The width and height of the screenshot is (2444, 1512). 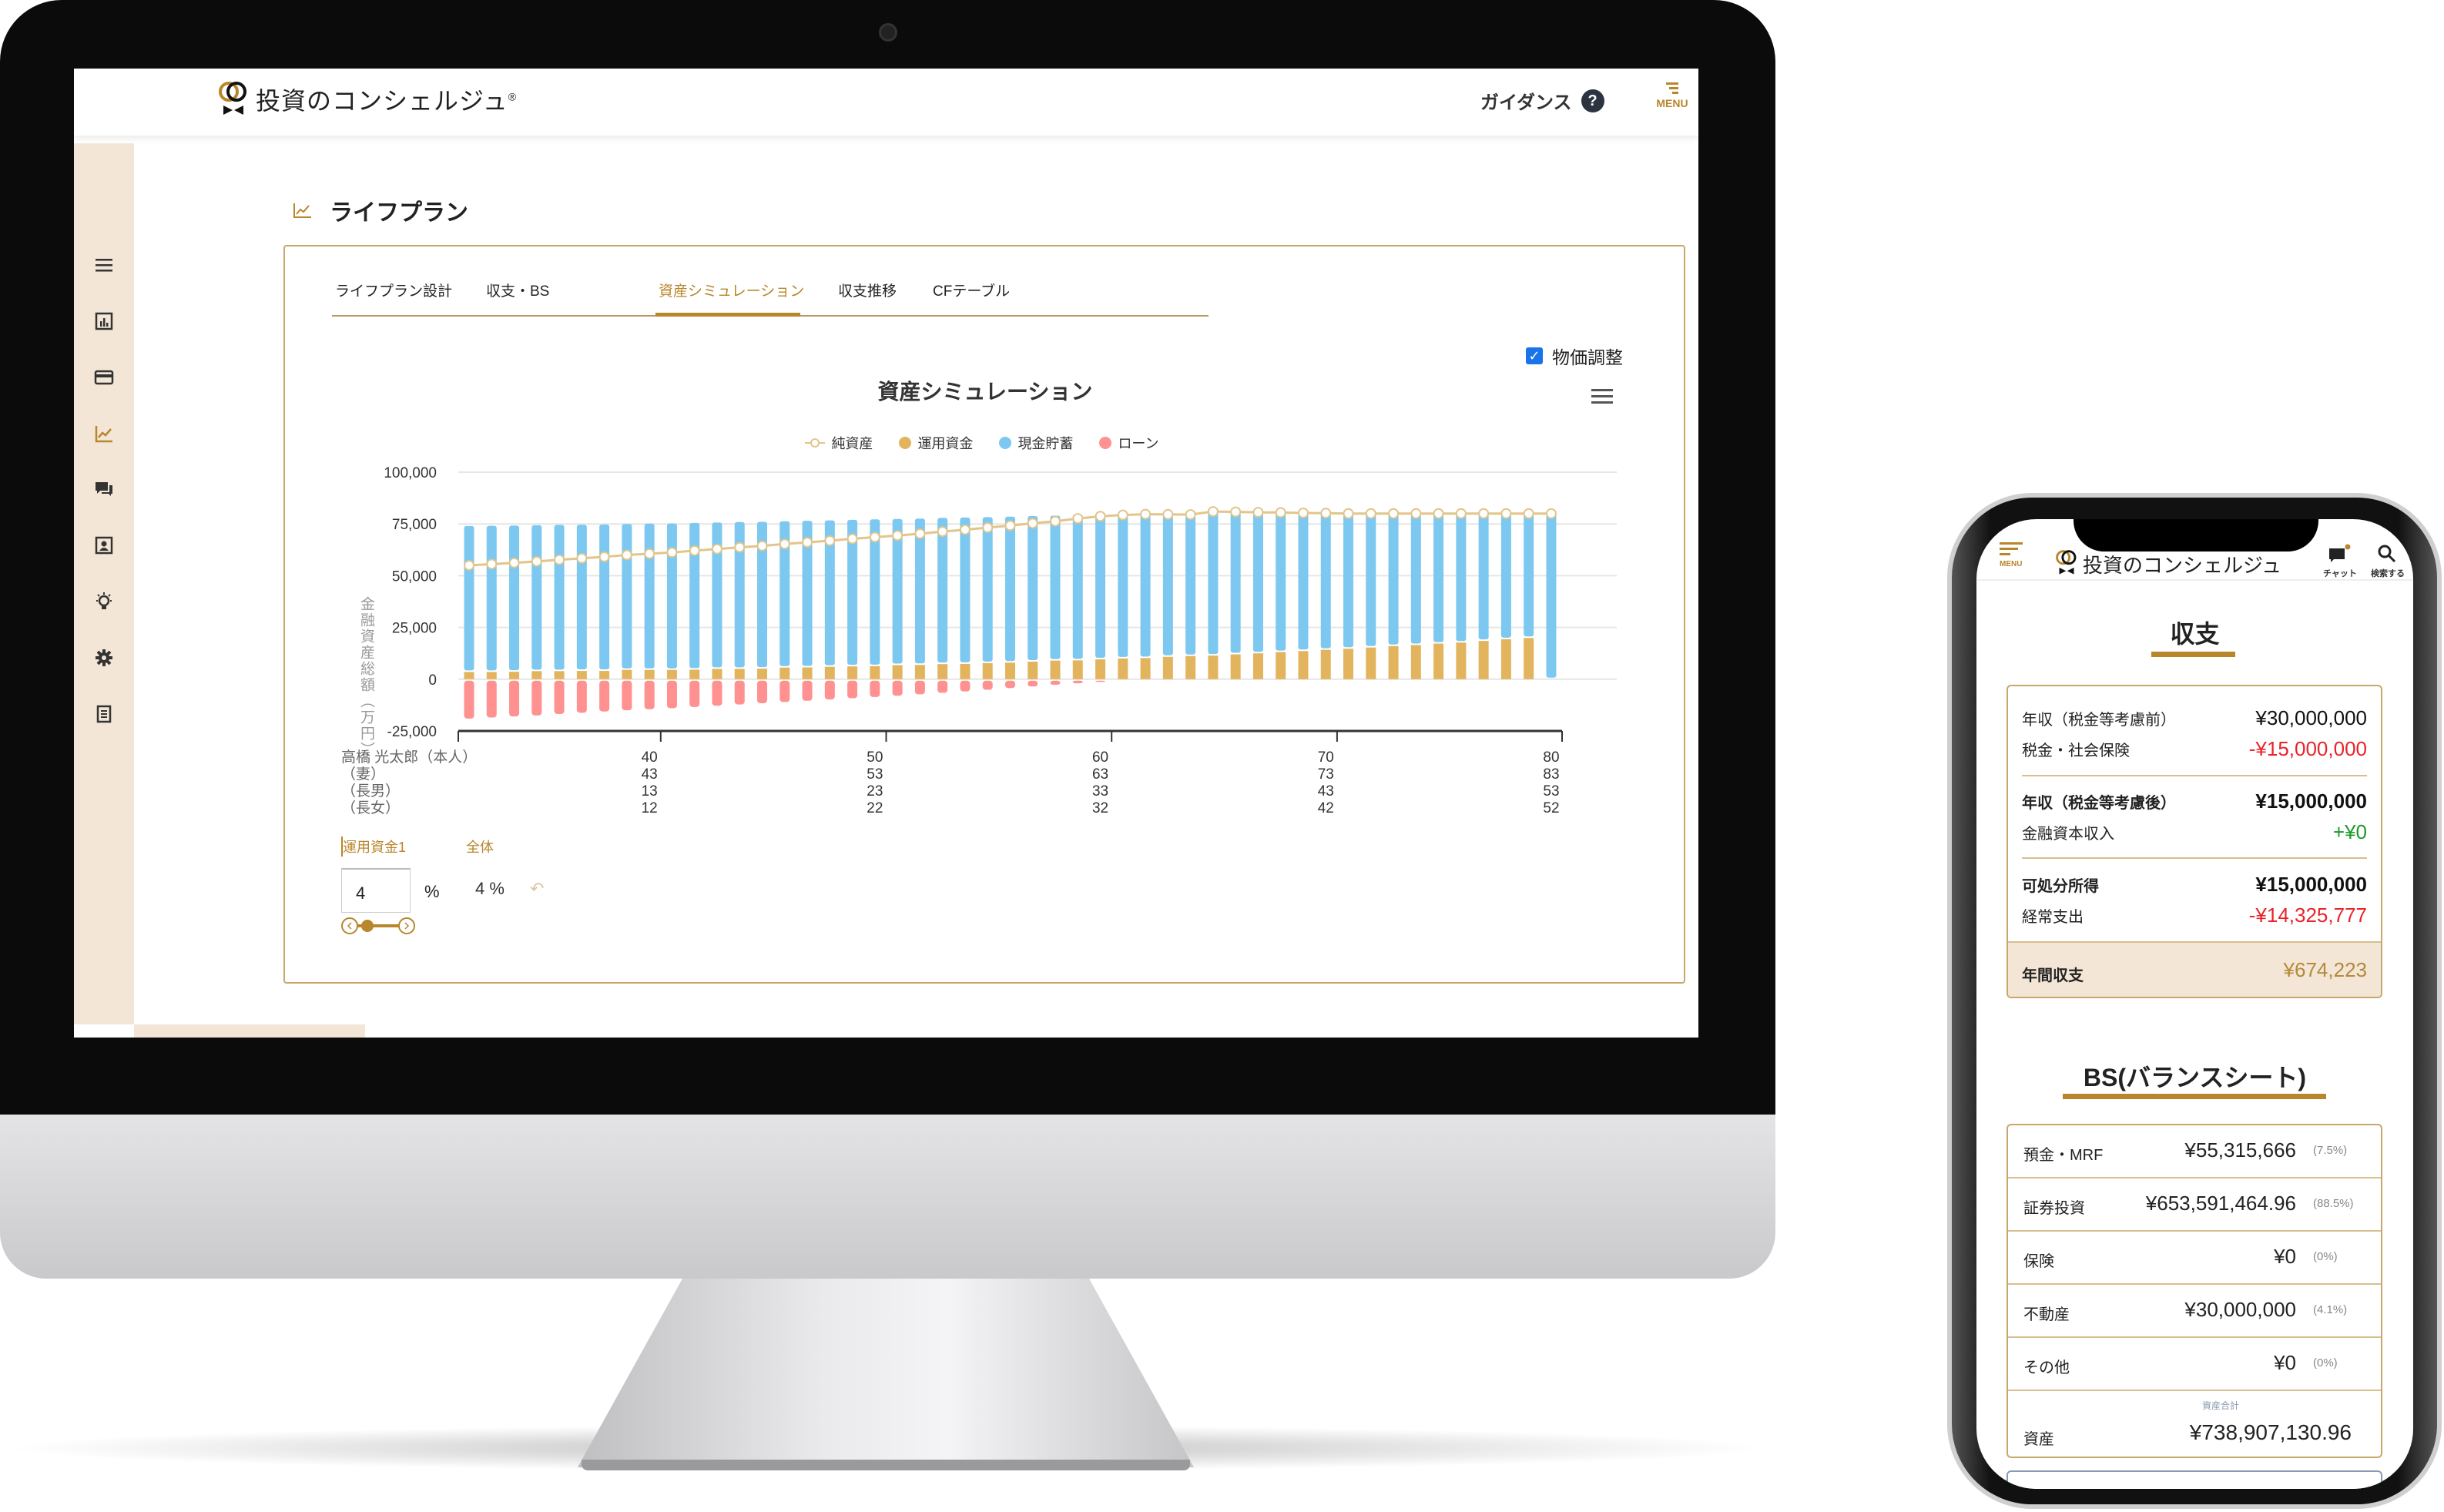 I want to click on menu-button: MENU, so click(x=1672, y=95).